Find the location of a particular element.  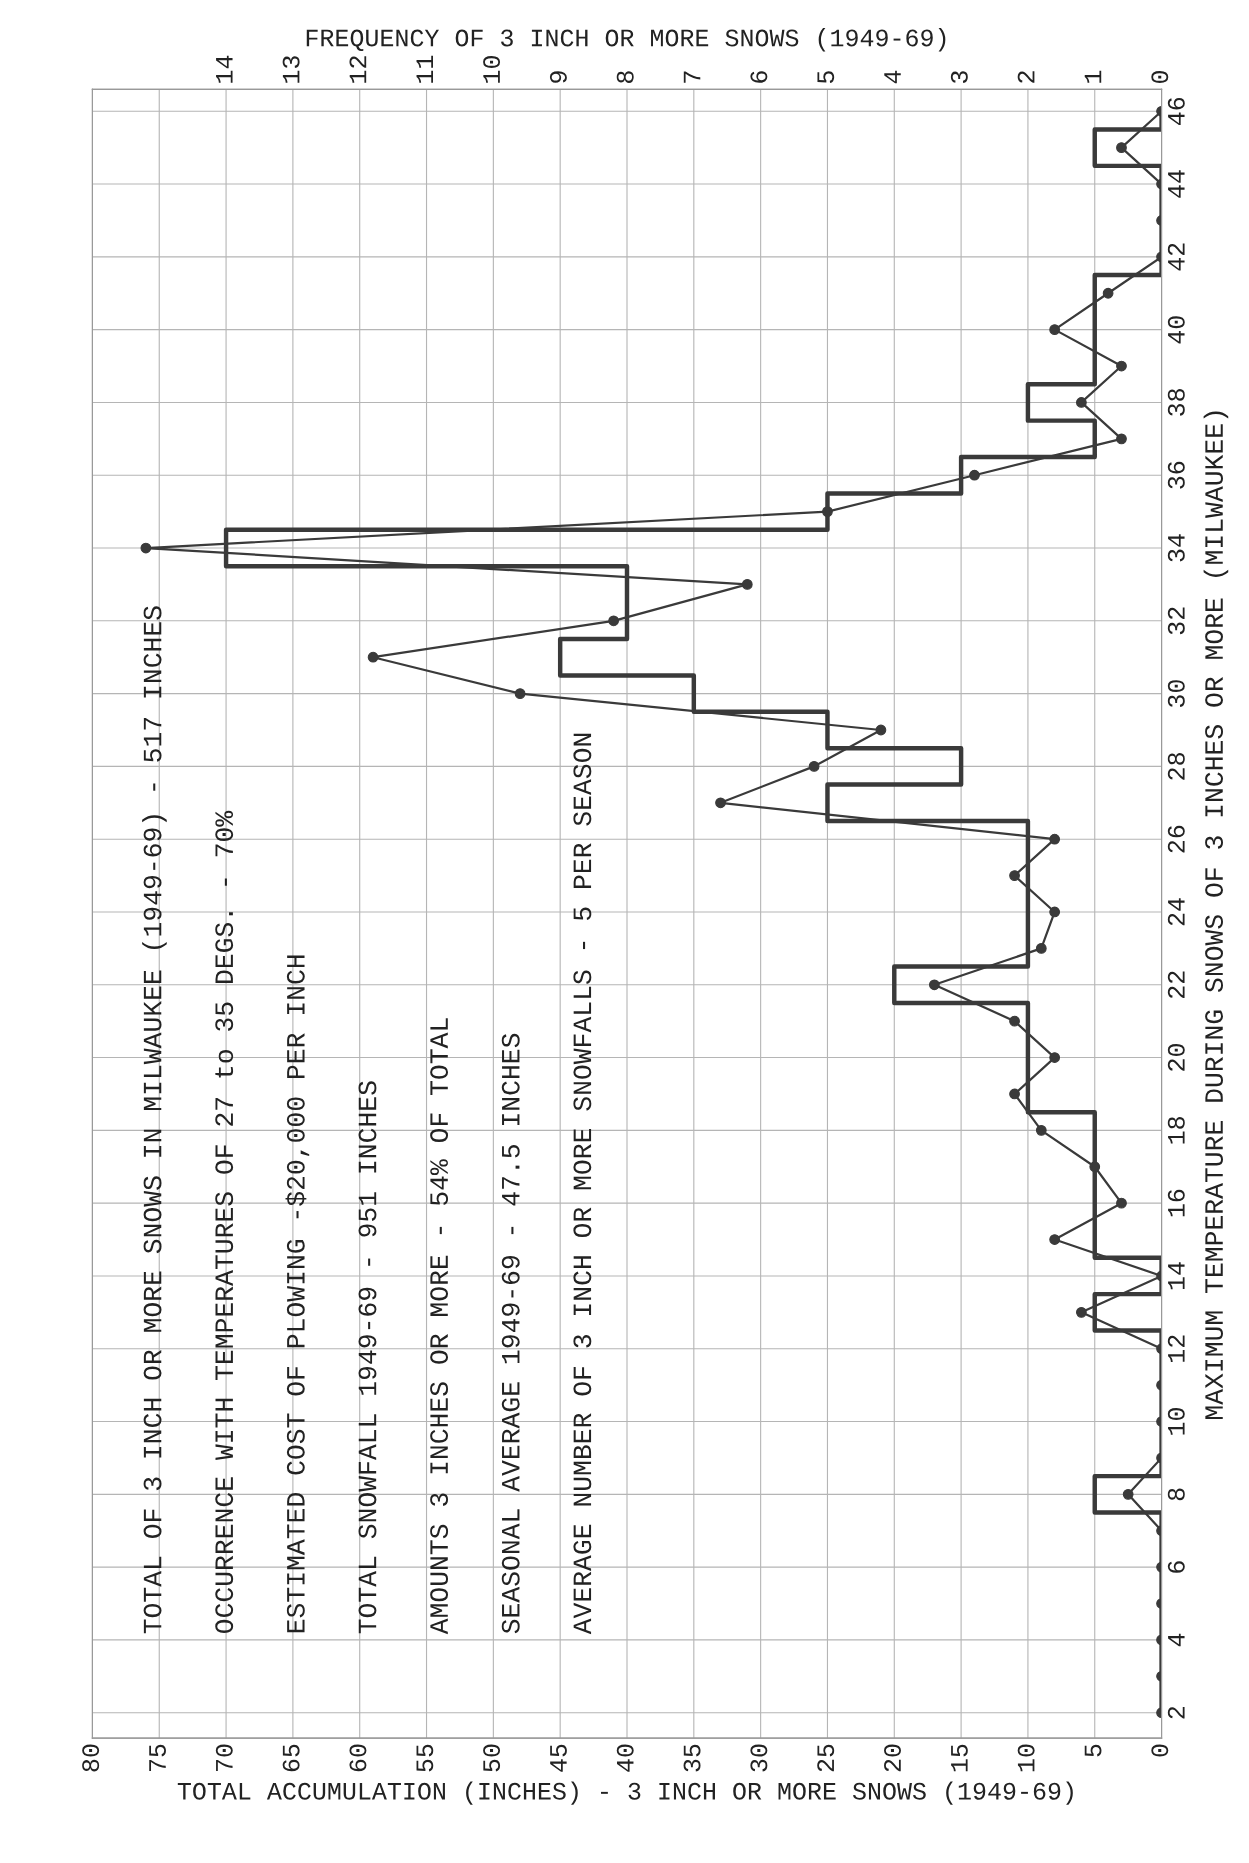

x-tick-label: 65 is located at coordinates (291, 1758).